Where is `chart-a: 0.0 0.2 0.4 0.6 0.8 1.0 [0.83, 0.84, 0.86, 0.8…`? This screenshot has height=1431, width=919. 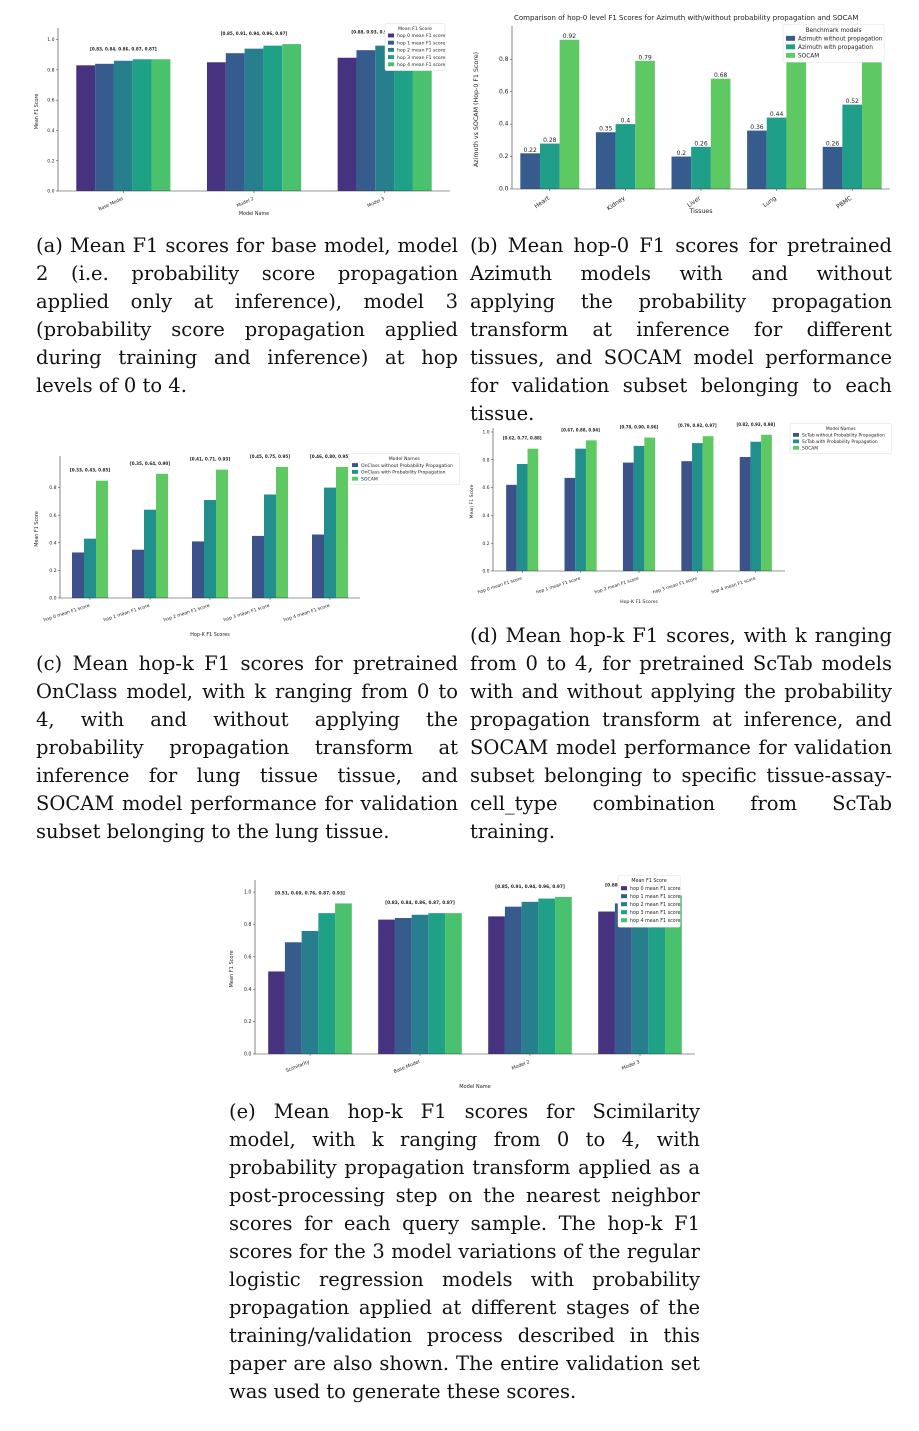
chart-a: 0.0 0.2 0.4 0.6 0.8 1.0 [0.83, 0.84, 0.86, 0.8… is located at coordinates (245, 116).